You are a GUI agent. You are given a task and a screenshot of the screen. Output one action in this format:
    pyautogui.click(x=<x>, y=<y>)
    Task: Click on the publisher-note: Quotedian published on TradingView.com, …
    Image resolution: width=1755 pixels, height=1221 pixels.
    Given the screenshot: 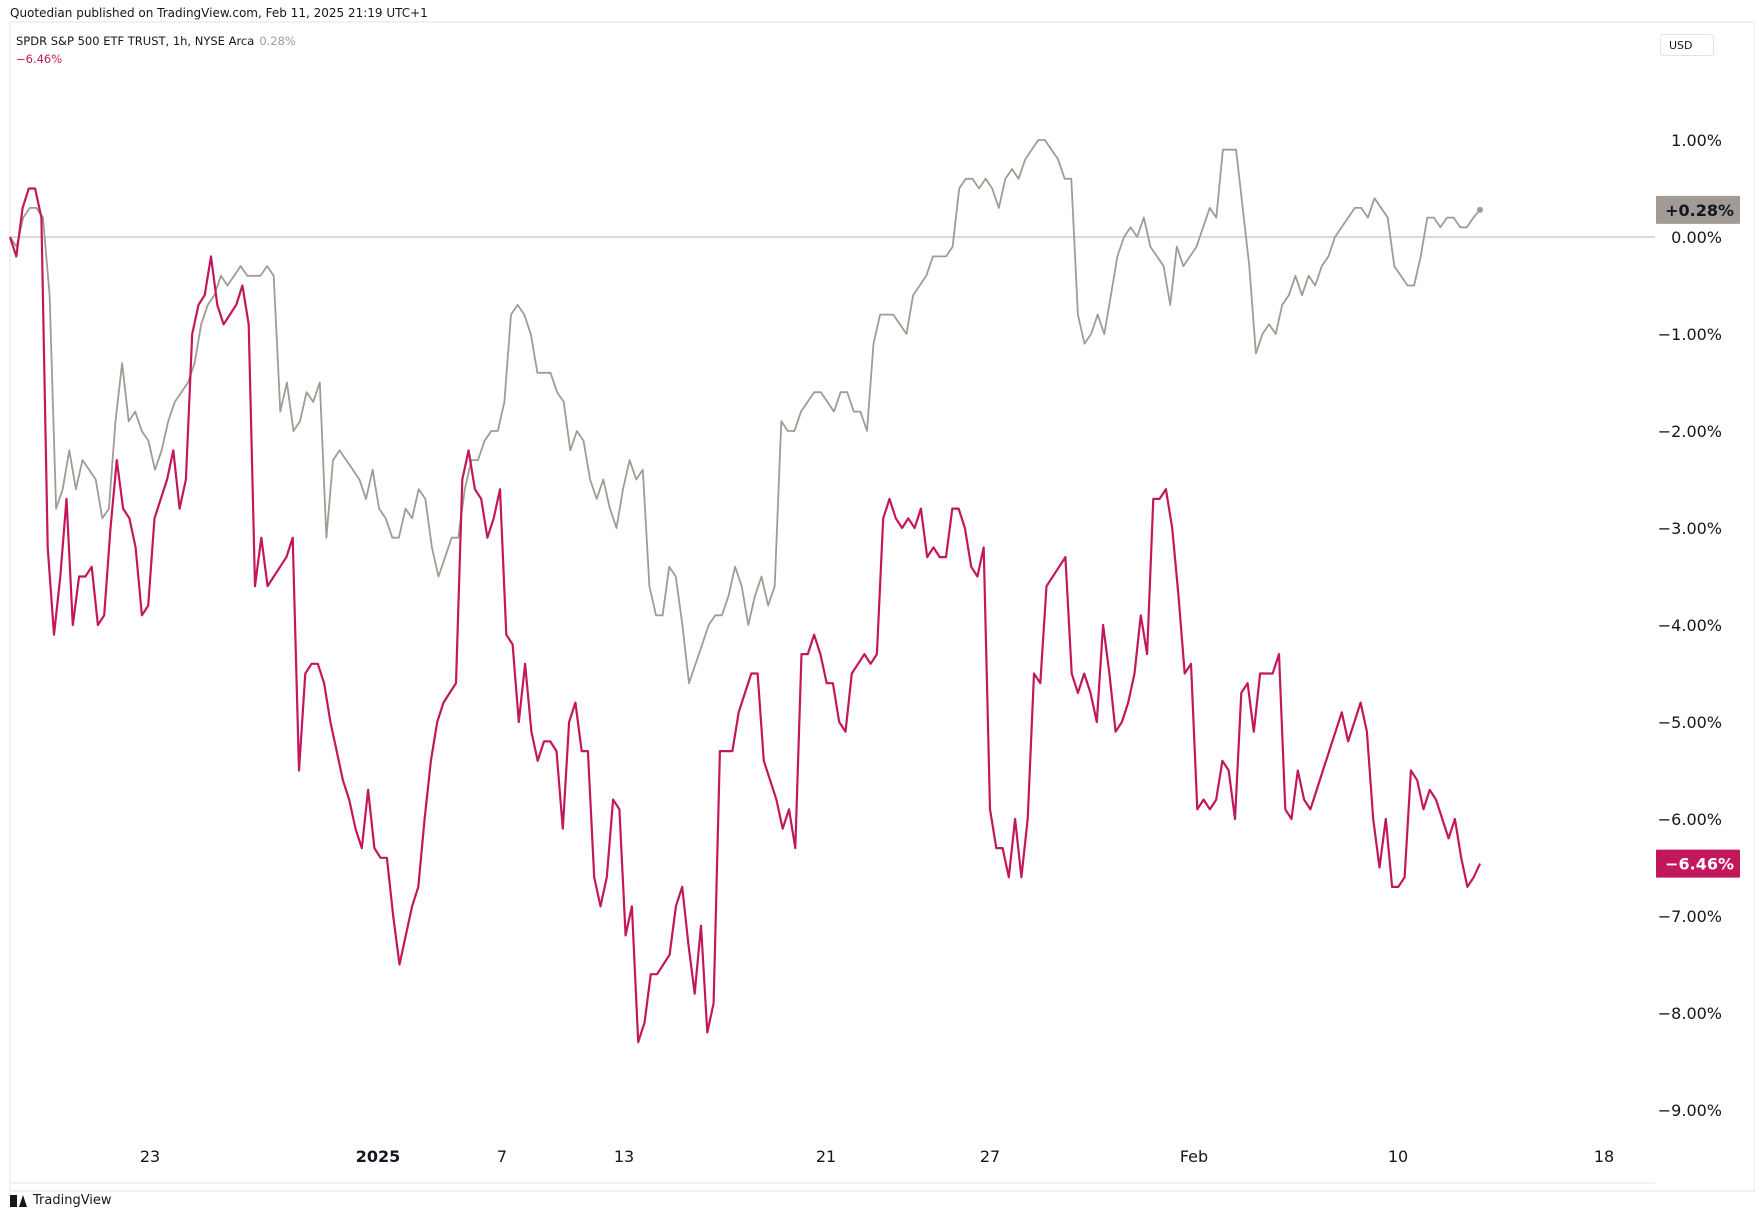 What is the action you would take?
    pyautogui.click(x=219, y=13)
    